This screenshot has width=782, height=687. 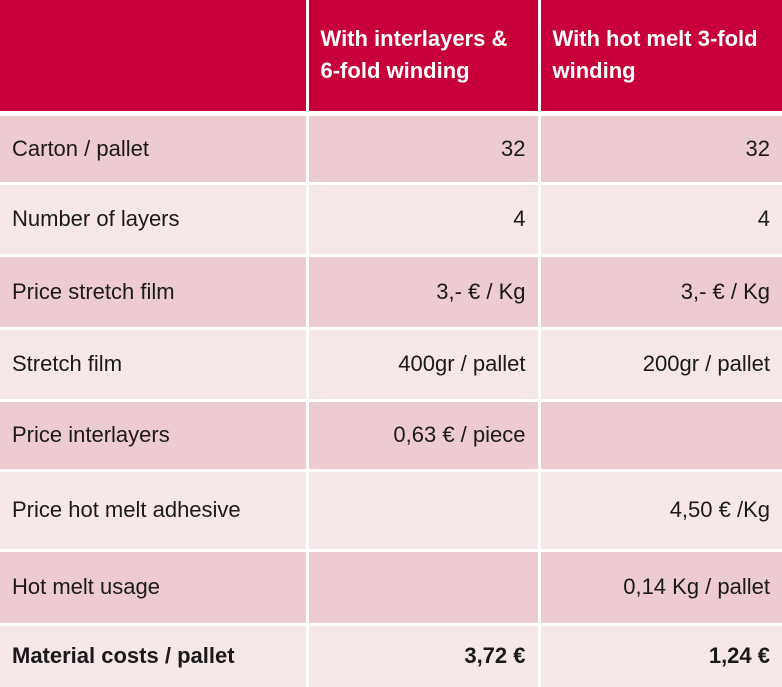 What do you see at coordinates (154, 436) in the screenshot?
I see `row-label: Price interlayers` at bounding box center [154, 436].